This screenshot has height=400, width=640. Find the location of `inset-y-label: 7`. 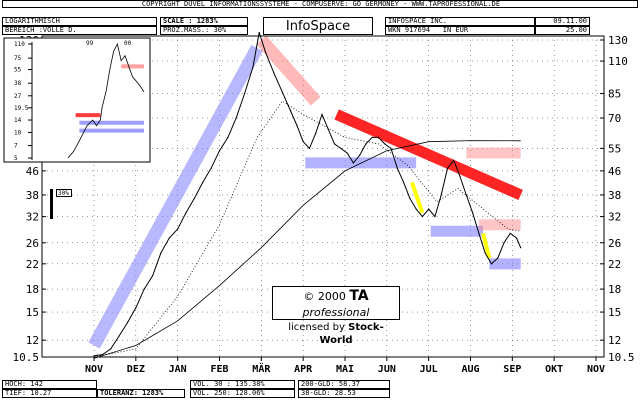

inset-y-label: 7 is located at coordinates (16, 146).